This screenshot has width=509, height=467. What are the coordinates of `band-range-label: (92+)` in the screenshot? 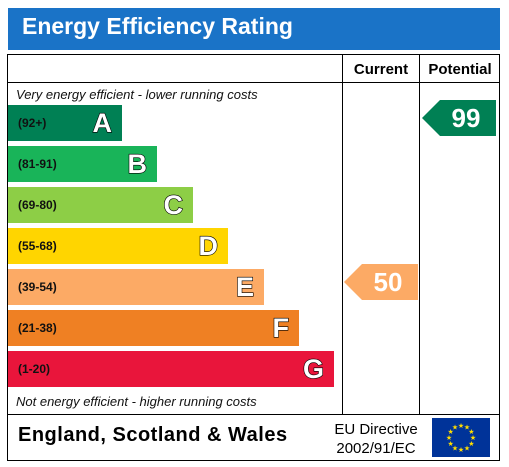 It's located at (32, 123).